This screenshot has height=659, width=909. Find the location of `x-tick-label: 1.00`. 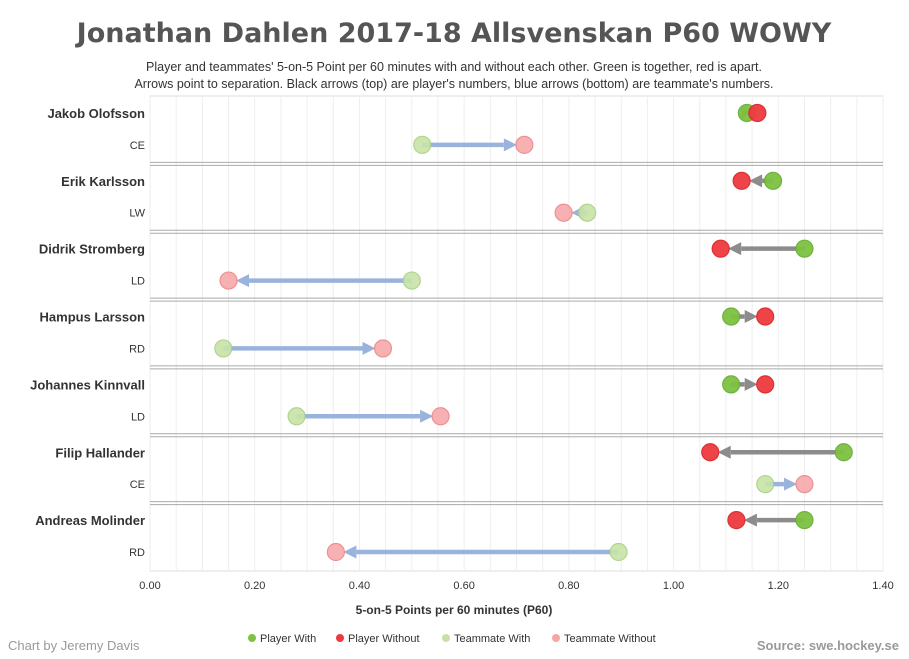

x-tick-label: 1.00 is located at coordinates (673, 586).